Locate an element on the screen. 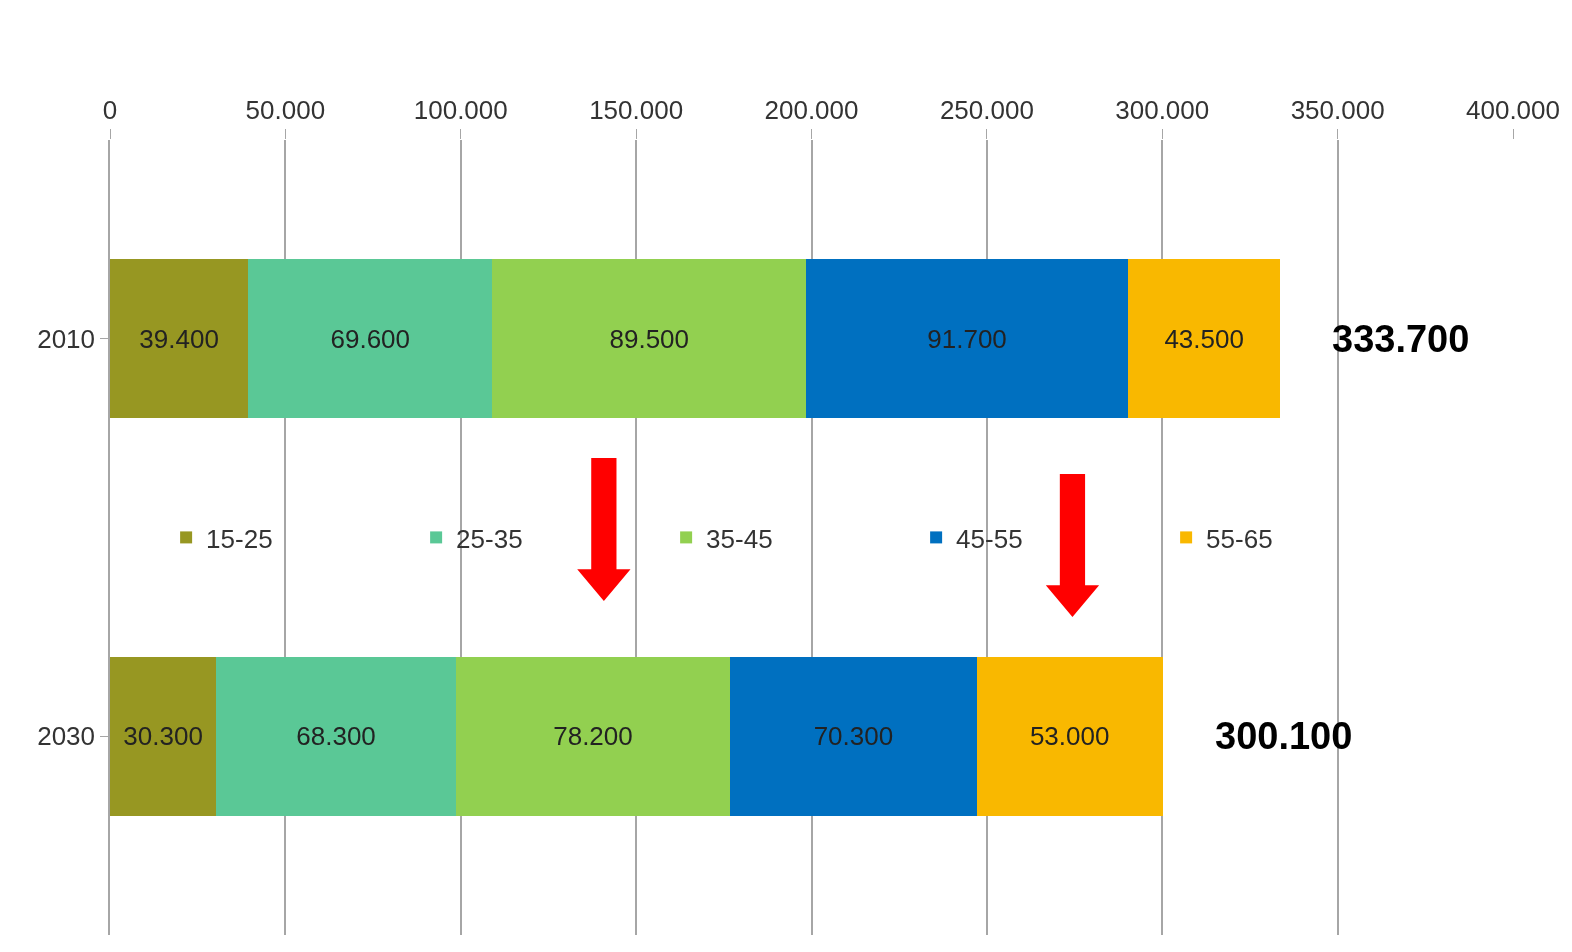 The image size is (1572, 952). total-label: 333.700 is located at coordinates (1401, 339).